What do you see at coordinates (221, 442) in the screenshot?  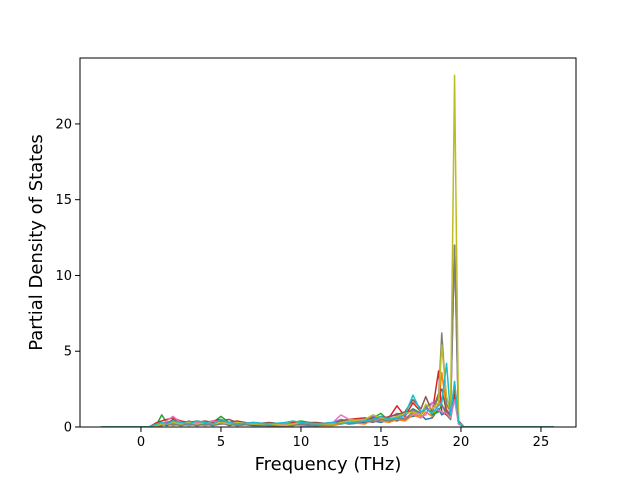 I see `x-tick-label: 5` at bounding box center [221, 442].